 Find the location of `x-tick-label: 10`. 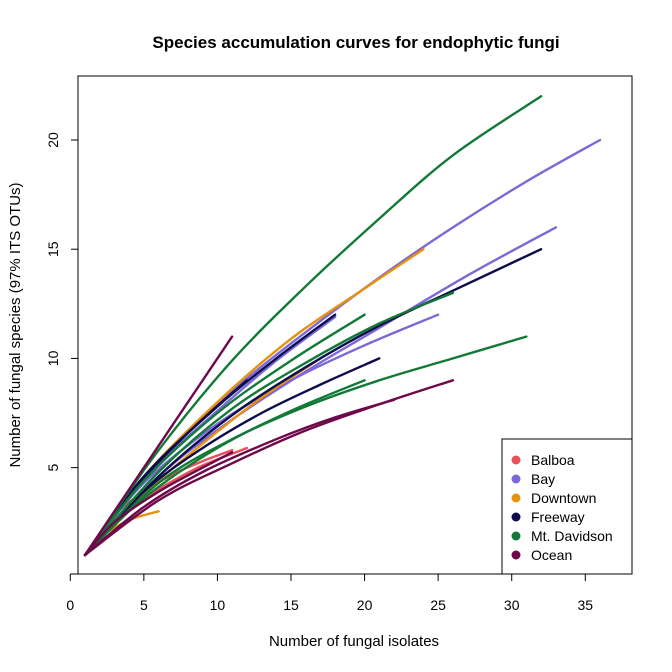

x-tick-label: 10 is located at coordinates (218, 605).